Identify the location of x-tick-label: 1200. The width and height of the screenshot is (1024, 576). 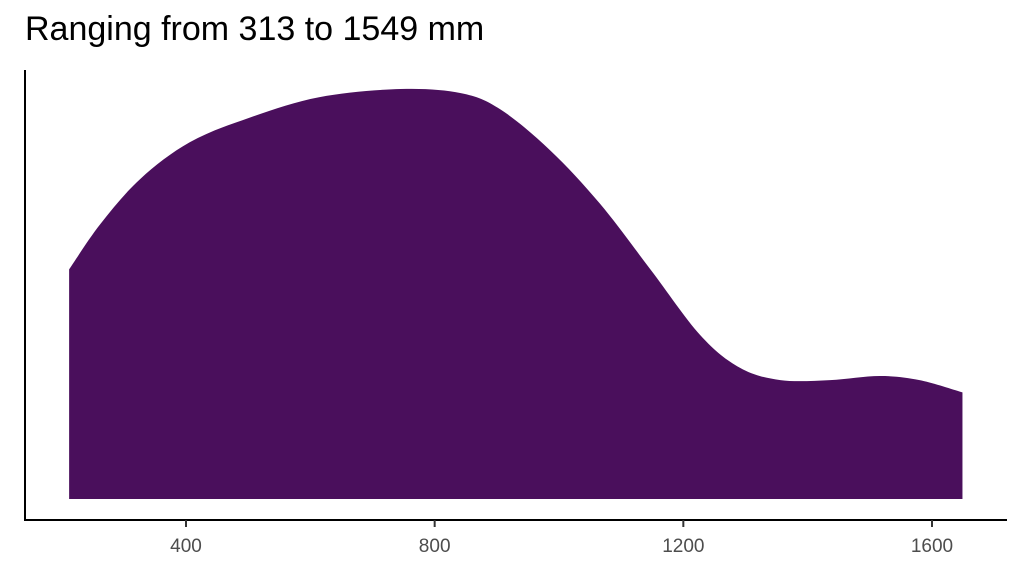
(683, 546).